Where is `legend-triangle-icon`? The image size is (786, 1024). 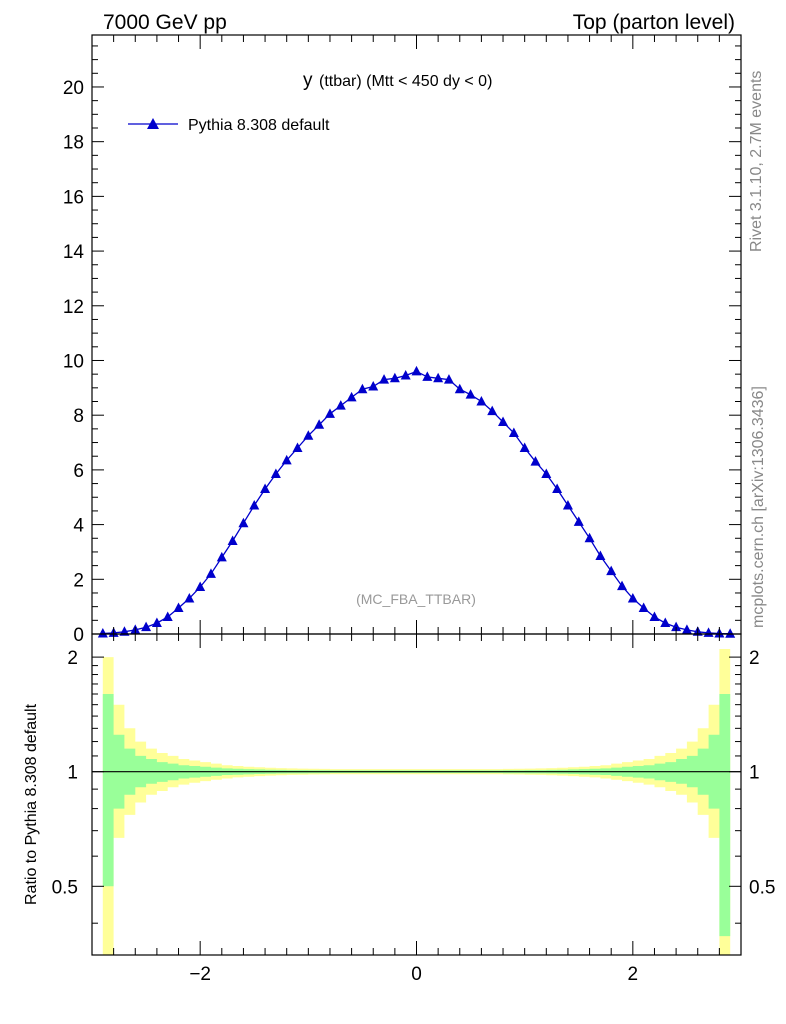 legend-triangle-icon is located at coordinates (153, 123).